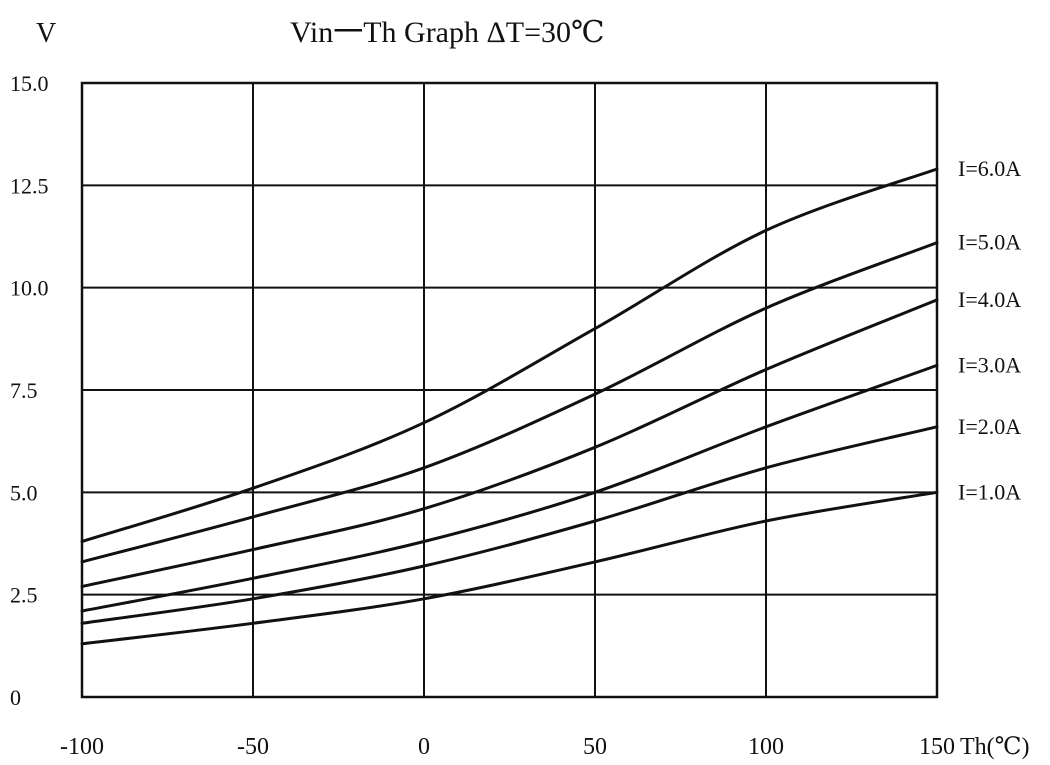 The height and width of the screenshot is (765, 1050). I want to click on y-tick-labels: 0 2.5 5.0 7.5 10.0 12.5 15.0, so click(29, 390).